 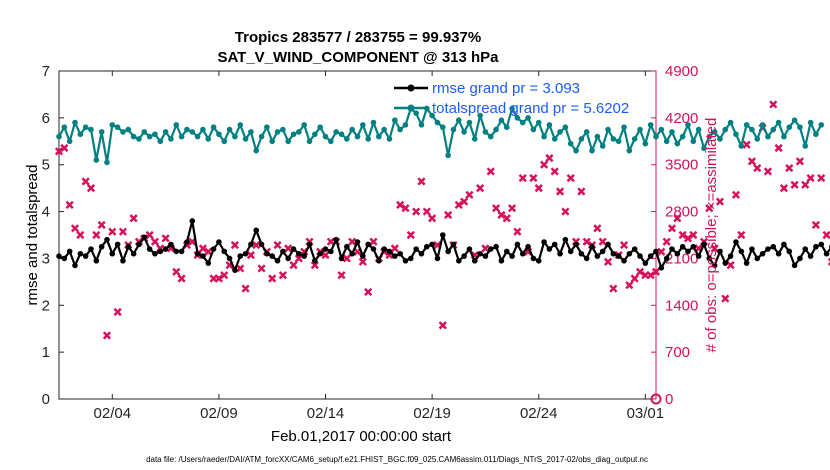 I want to click on y-tick-label: 4, so click(x=46, y=212).